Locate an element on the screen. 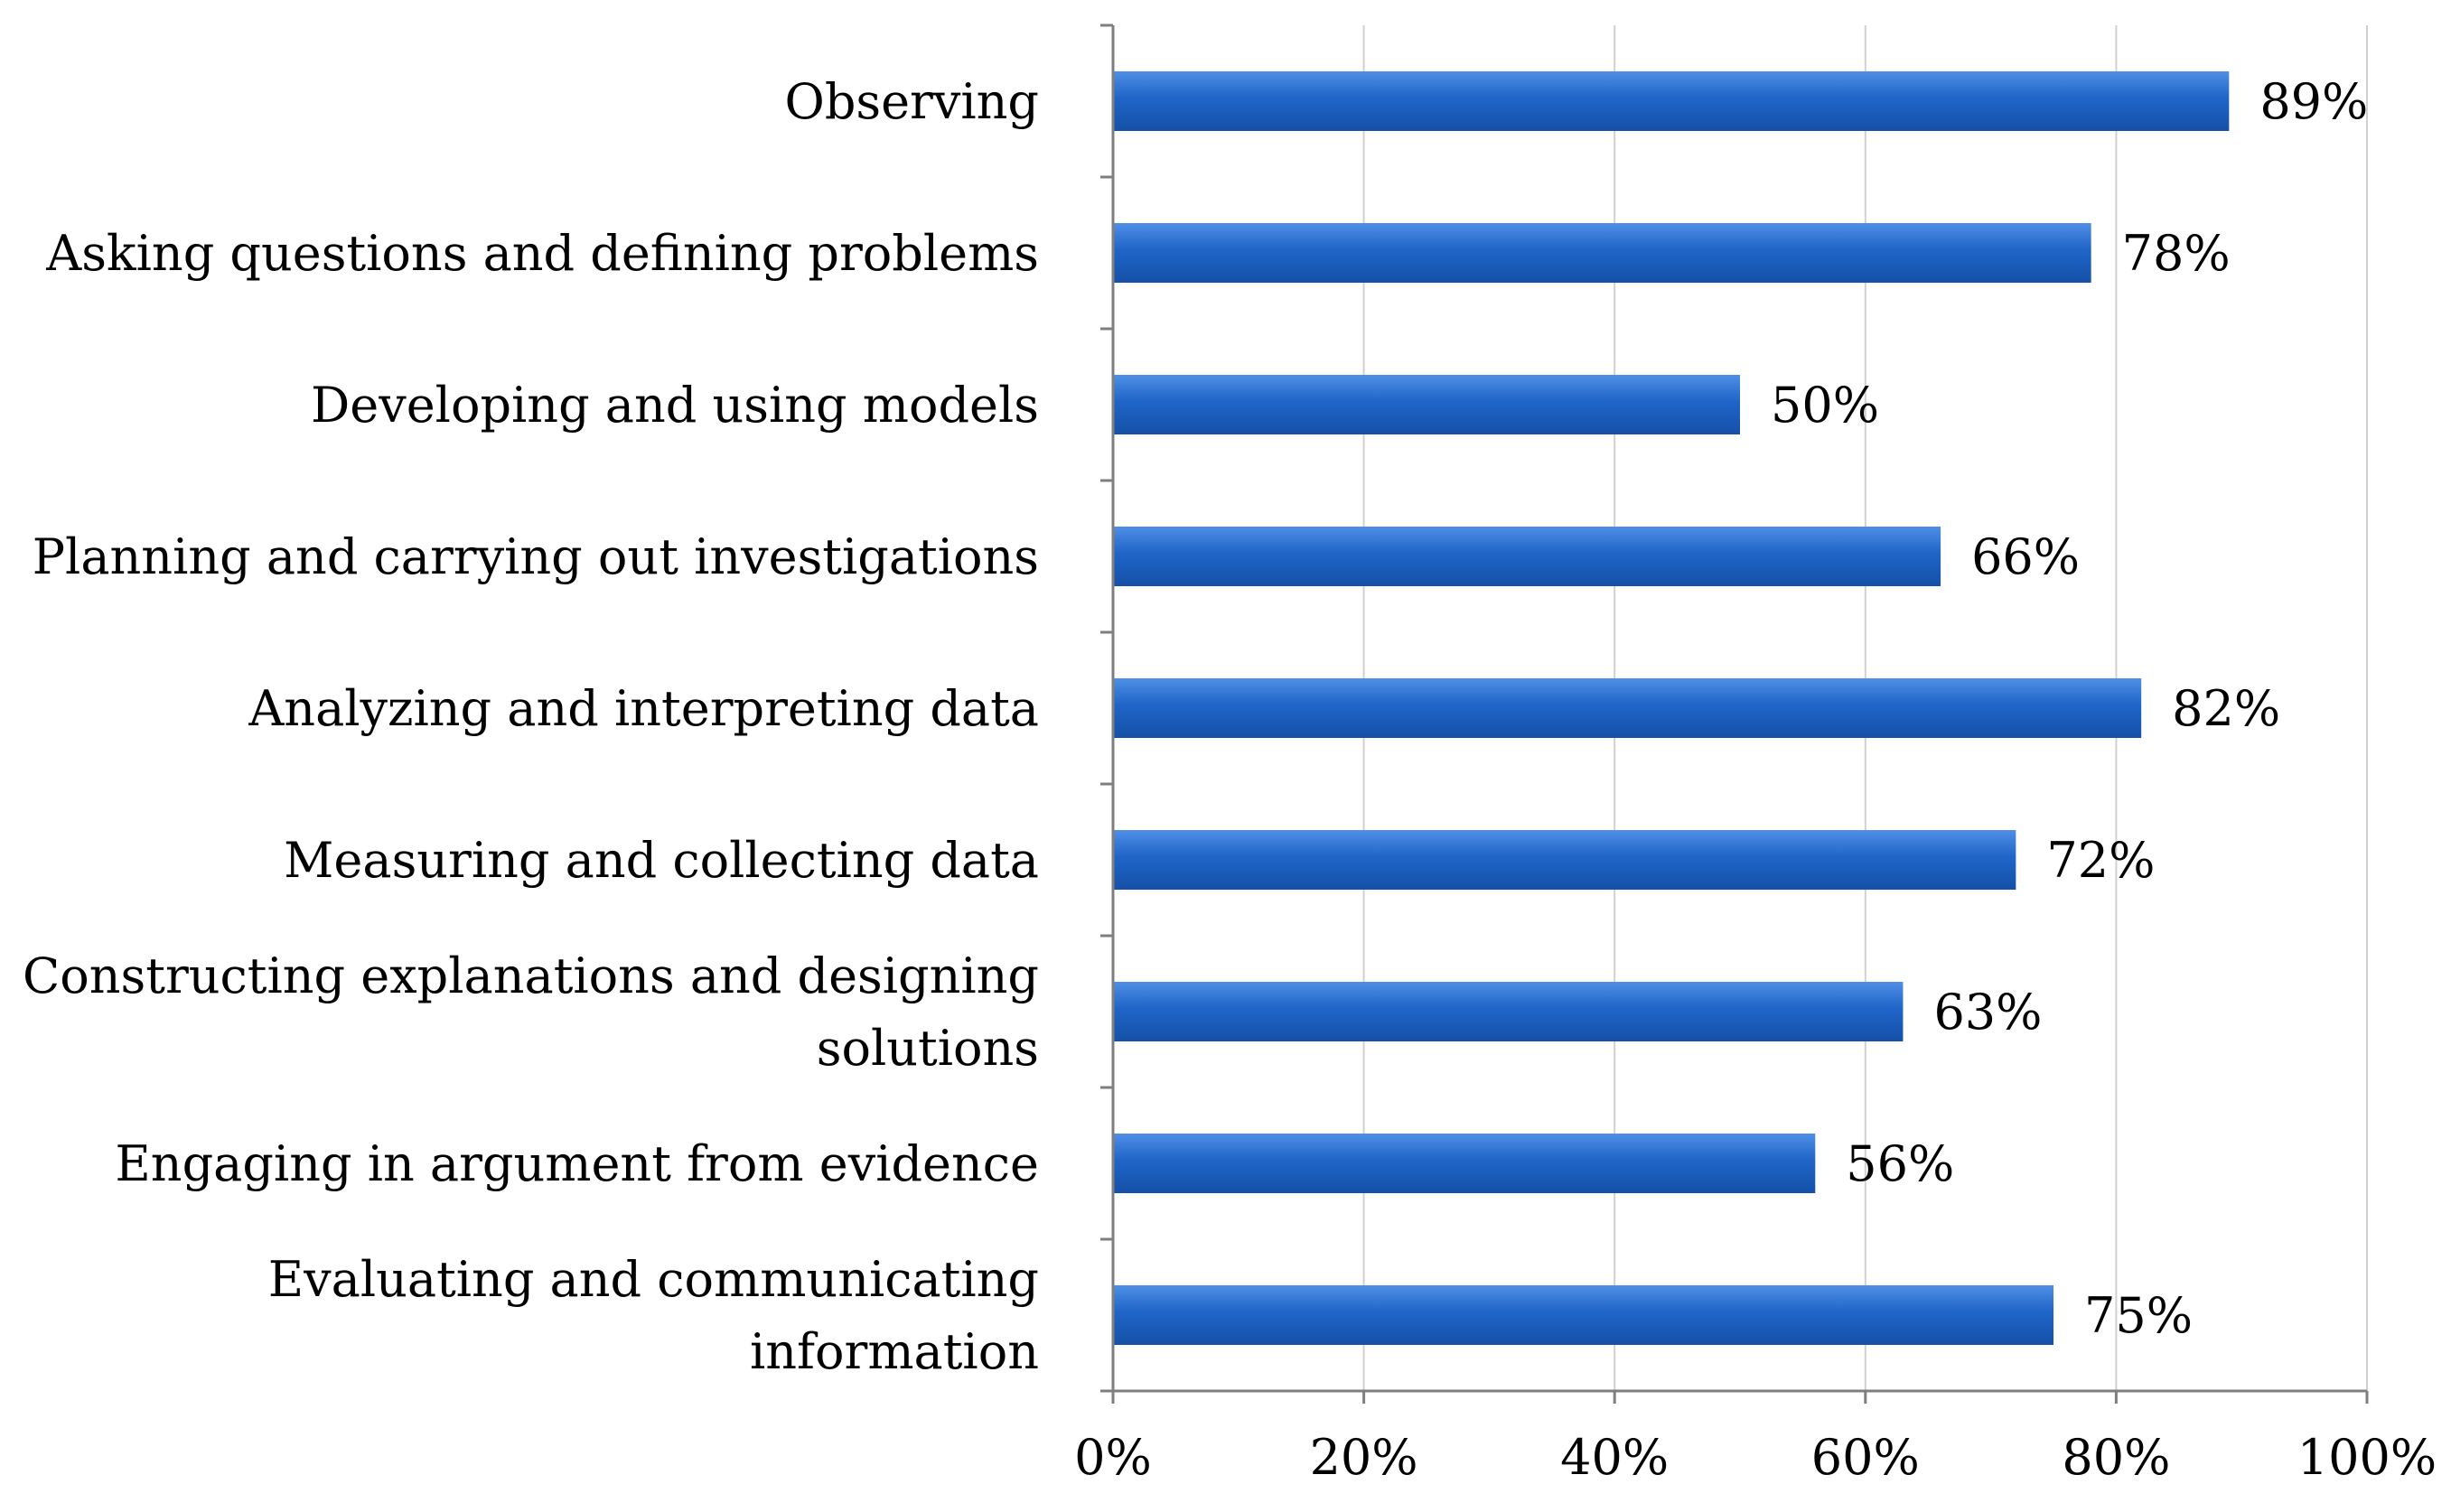  category-label: Developing and using models is located at coordinates (675, 405).